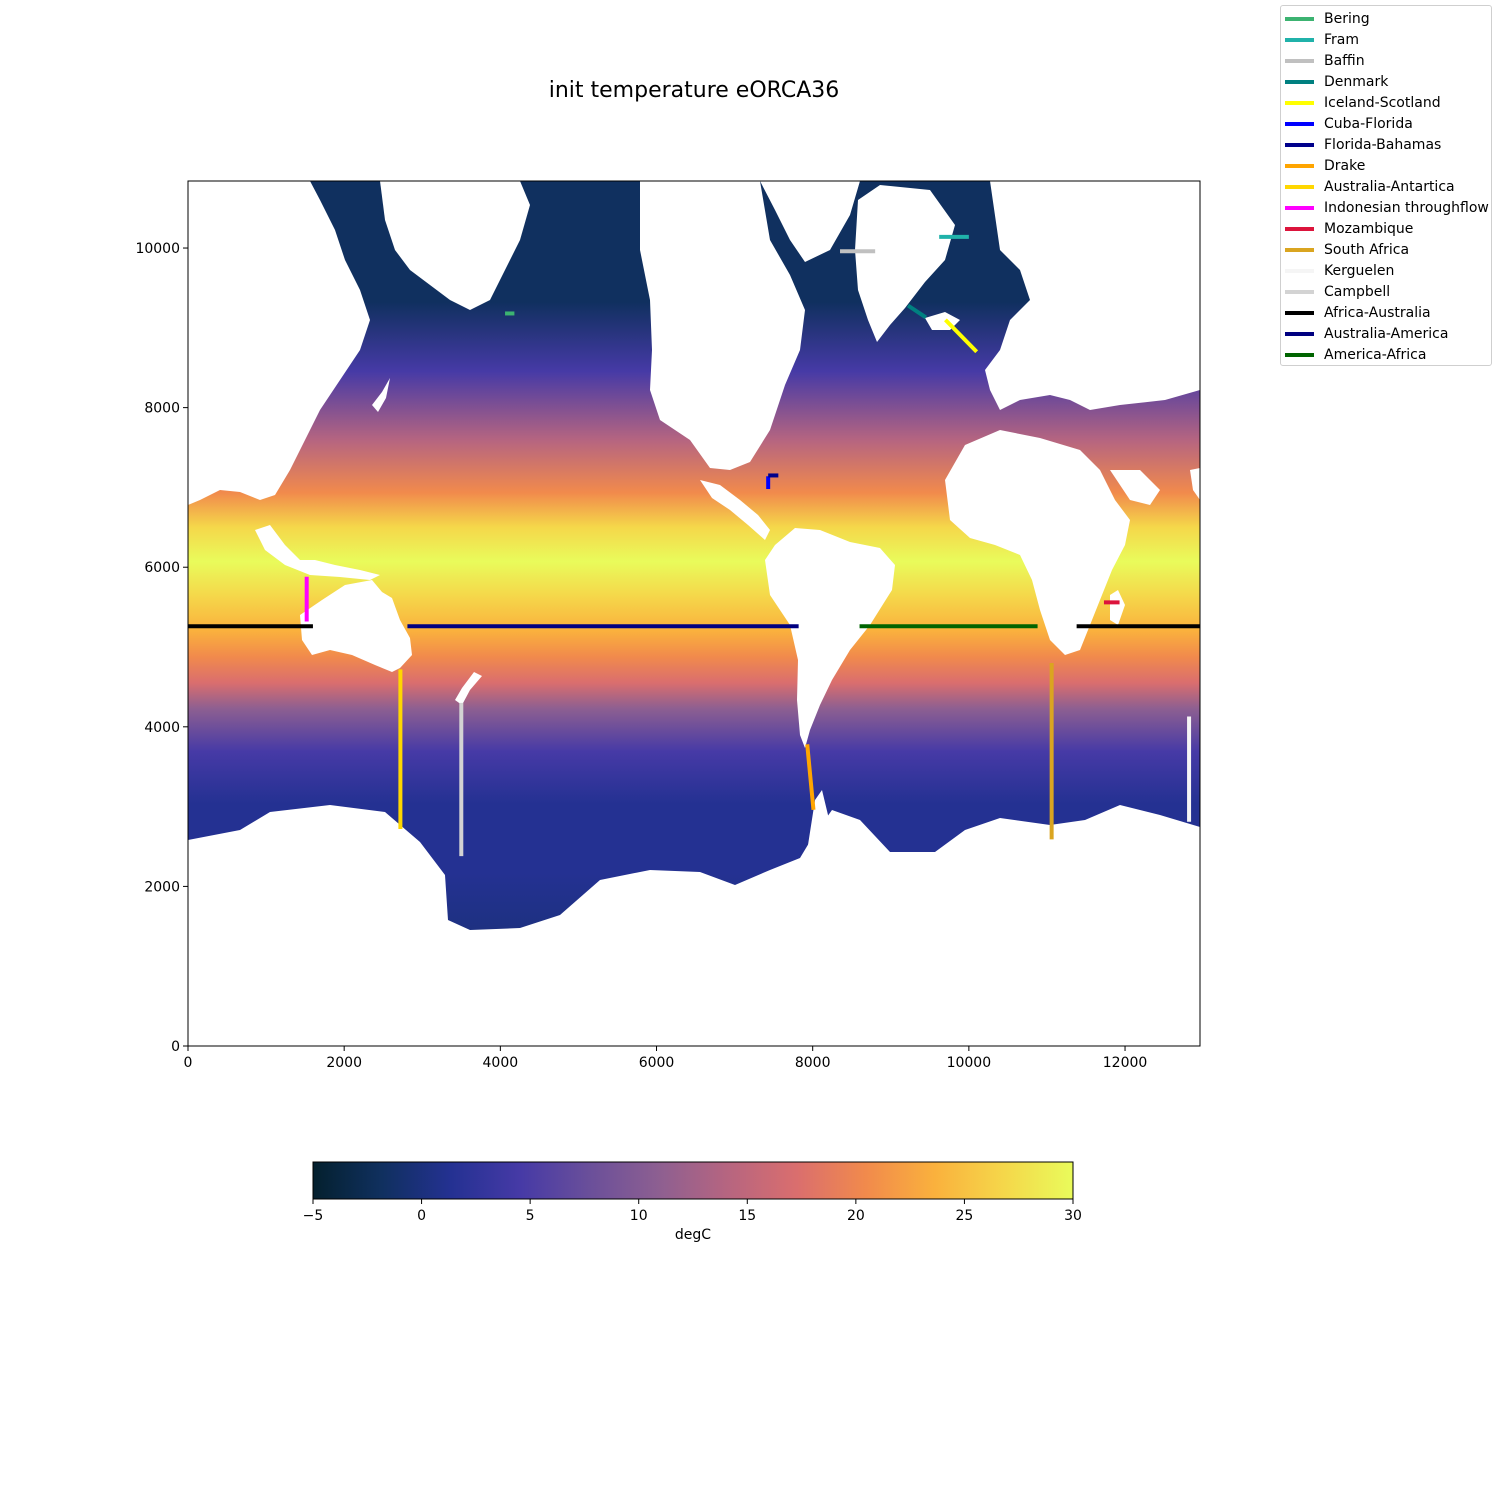 This screenshot has height=1500, width=1500. What do you see at coordinates (694, 90) in the screenshot?
I see `map-title: init temperature eORCA36` at bounding box center [694, 90].